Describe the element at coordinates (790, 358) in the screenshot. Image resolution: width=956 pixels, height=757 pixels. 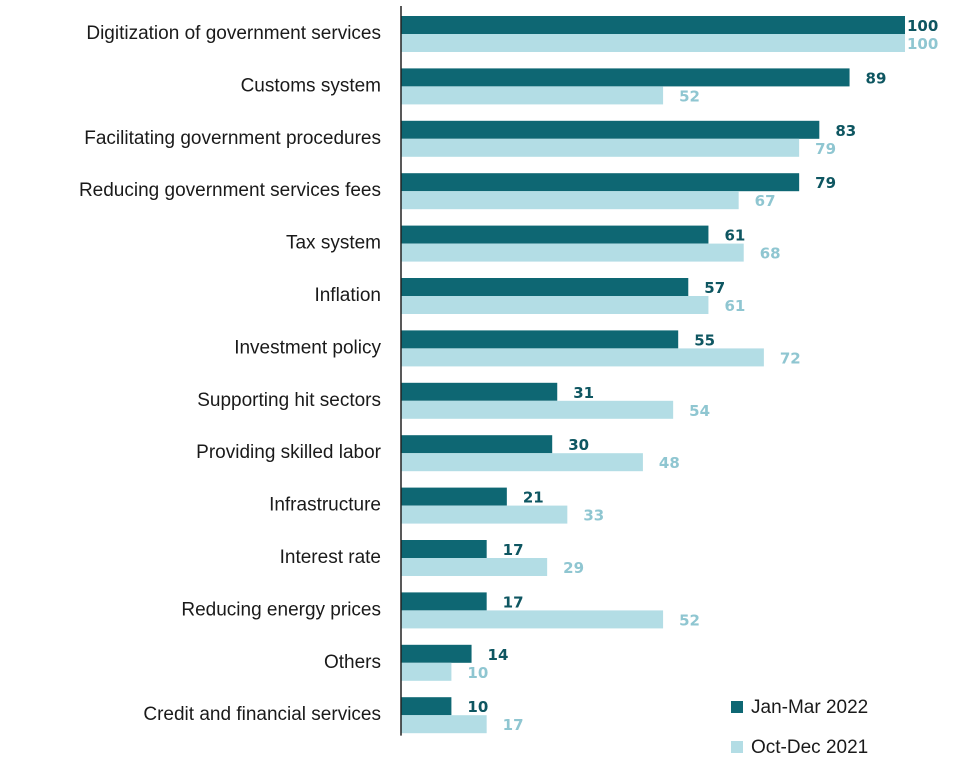
I see `data-label: 72` at that location.